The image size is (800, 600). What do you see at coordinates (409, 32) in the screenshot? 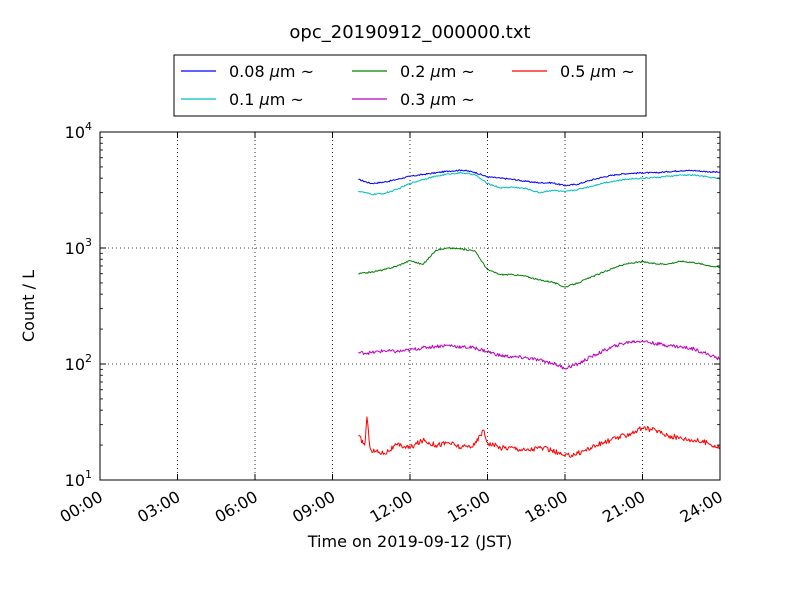
I see `chart-title: opc_20190912_000000.txt` at bounding box center [409, 32].